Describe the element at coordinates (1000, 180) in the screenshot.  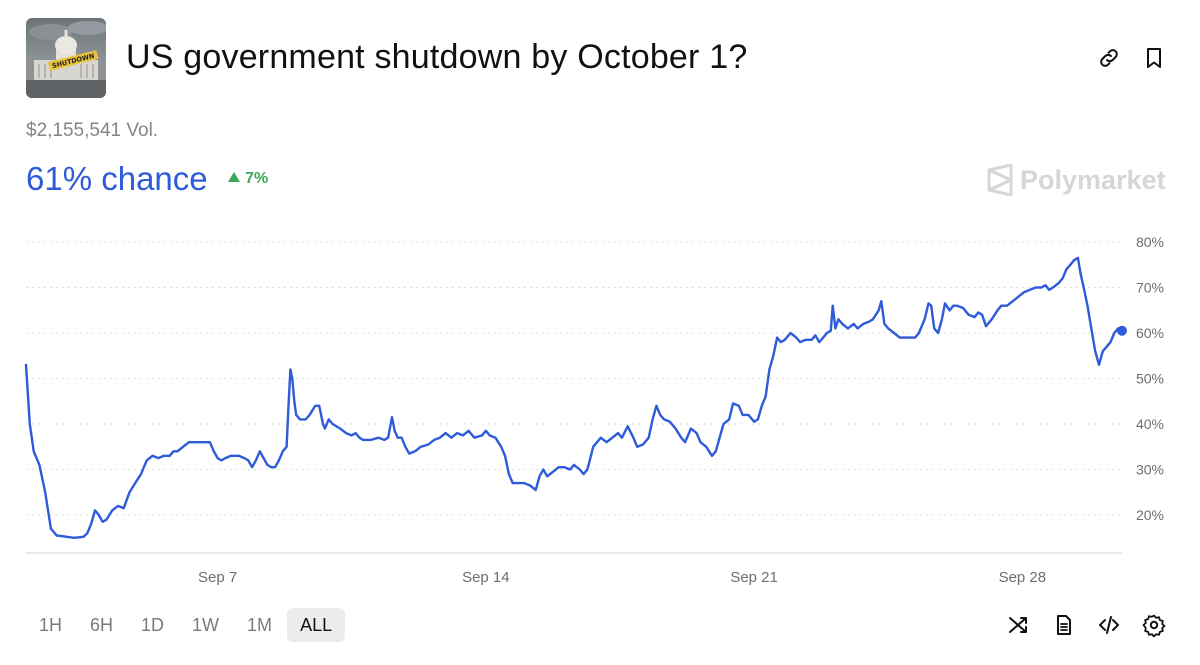
I see `polymarket-logo-icon` at that location.